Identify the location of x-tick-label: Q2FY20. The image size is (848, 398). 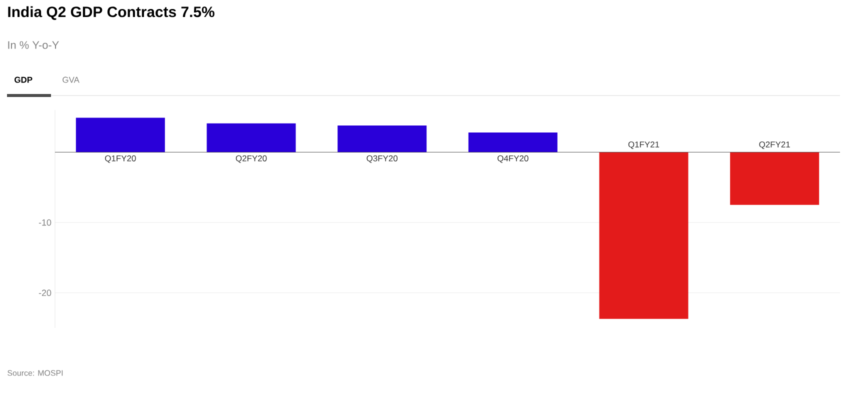
(251, 159).